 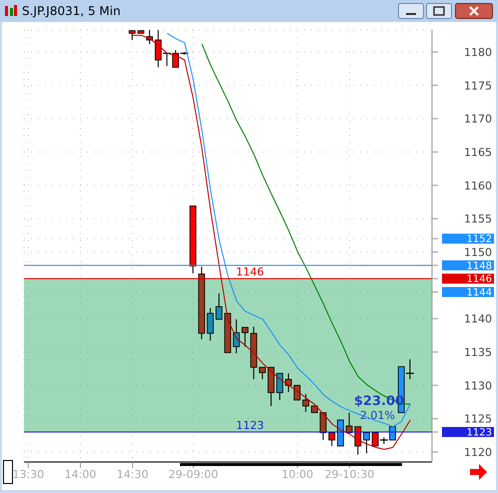 What do you see at coordinates (349, 474) in the screenshot?
I see `x-tick-label: 29-10:30` at bounding box center [349, 474].